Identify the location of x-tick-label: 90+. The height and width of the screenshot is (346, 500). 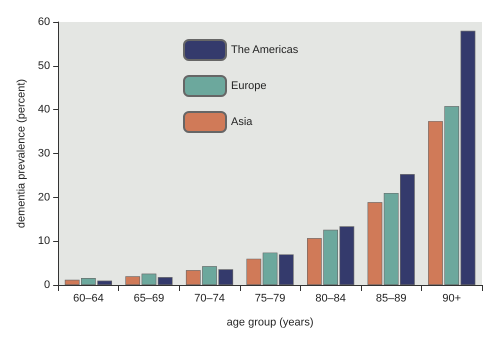
(452, 298).